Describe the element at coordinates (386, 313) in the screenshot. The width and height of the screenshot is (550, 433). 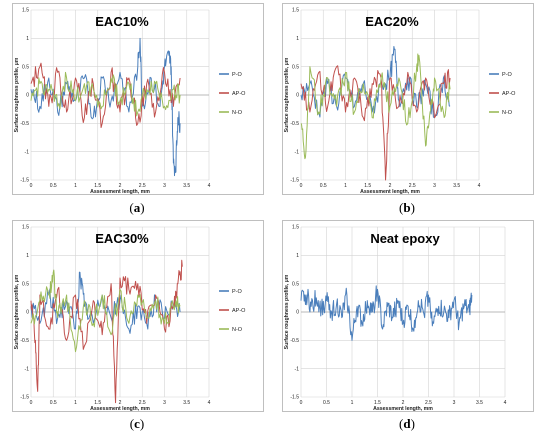
I see `series-line-profile` at that location.